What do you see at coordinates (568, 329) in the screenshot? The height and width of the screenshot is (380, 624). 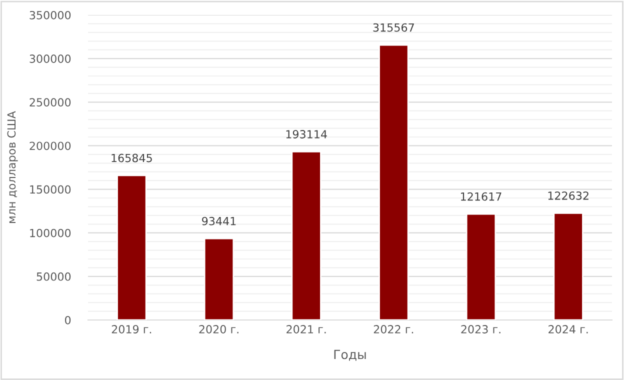 I see `x-tick-label: 2024 г.` at bounding box center [568, 329].